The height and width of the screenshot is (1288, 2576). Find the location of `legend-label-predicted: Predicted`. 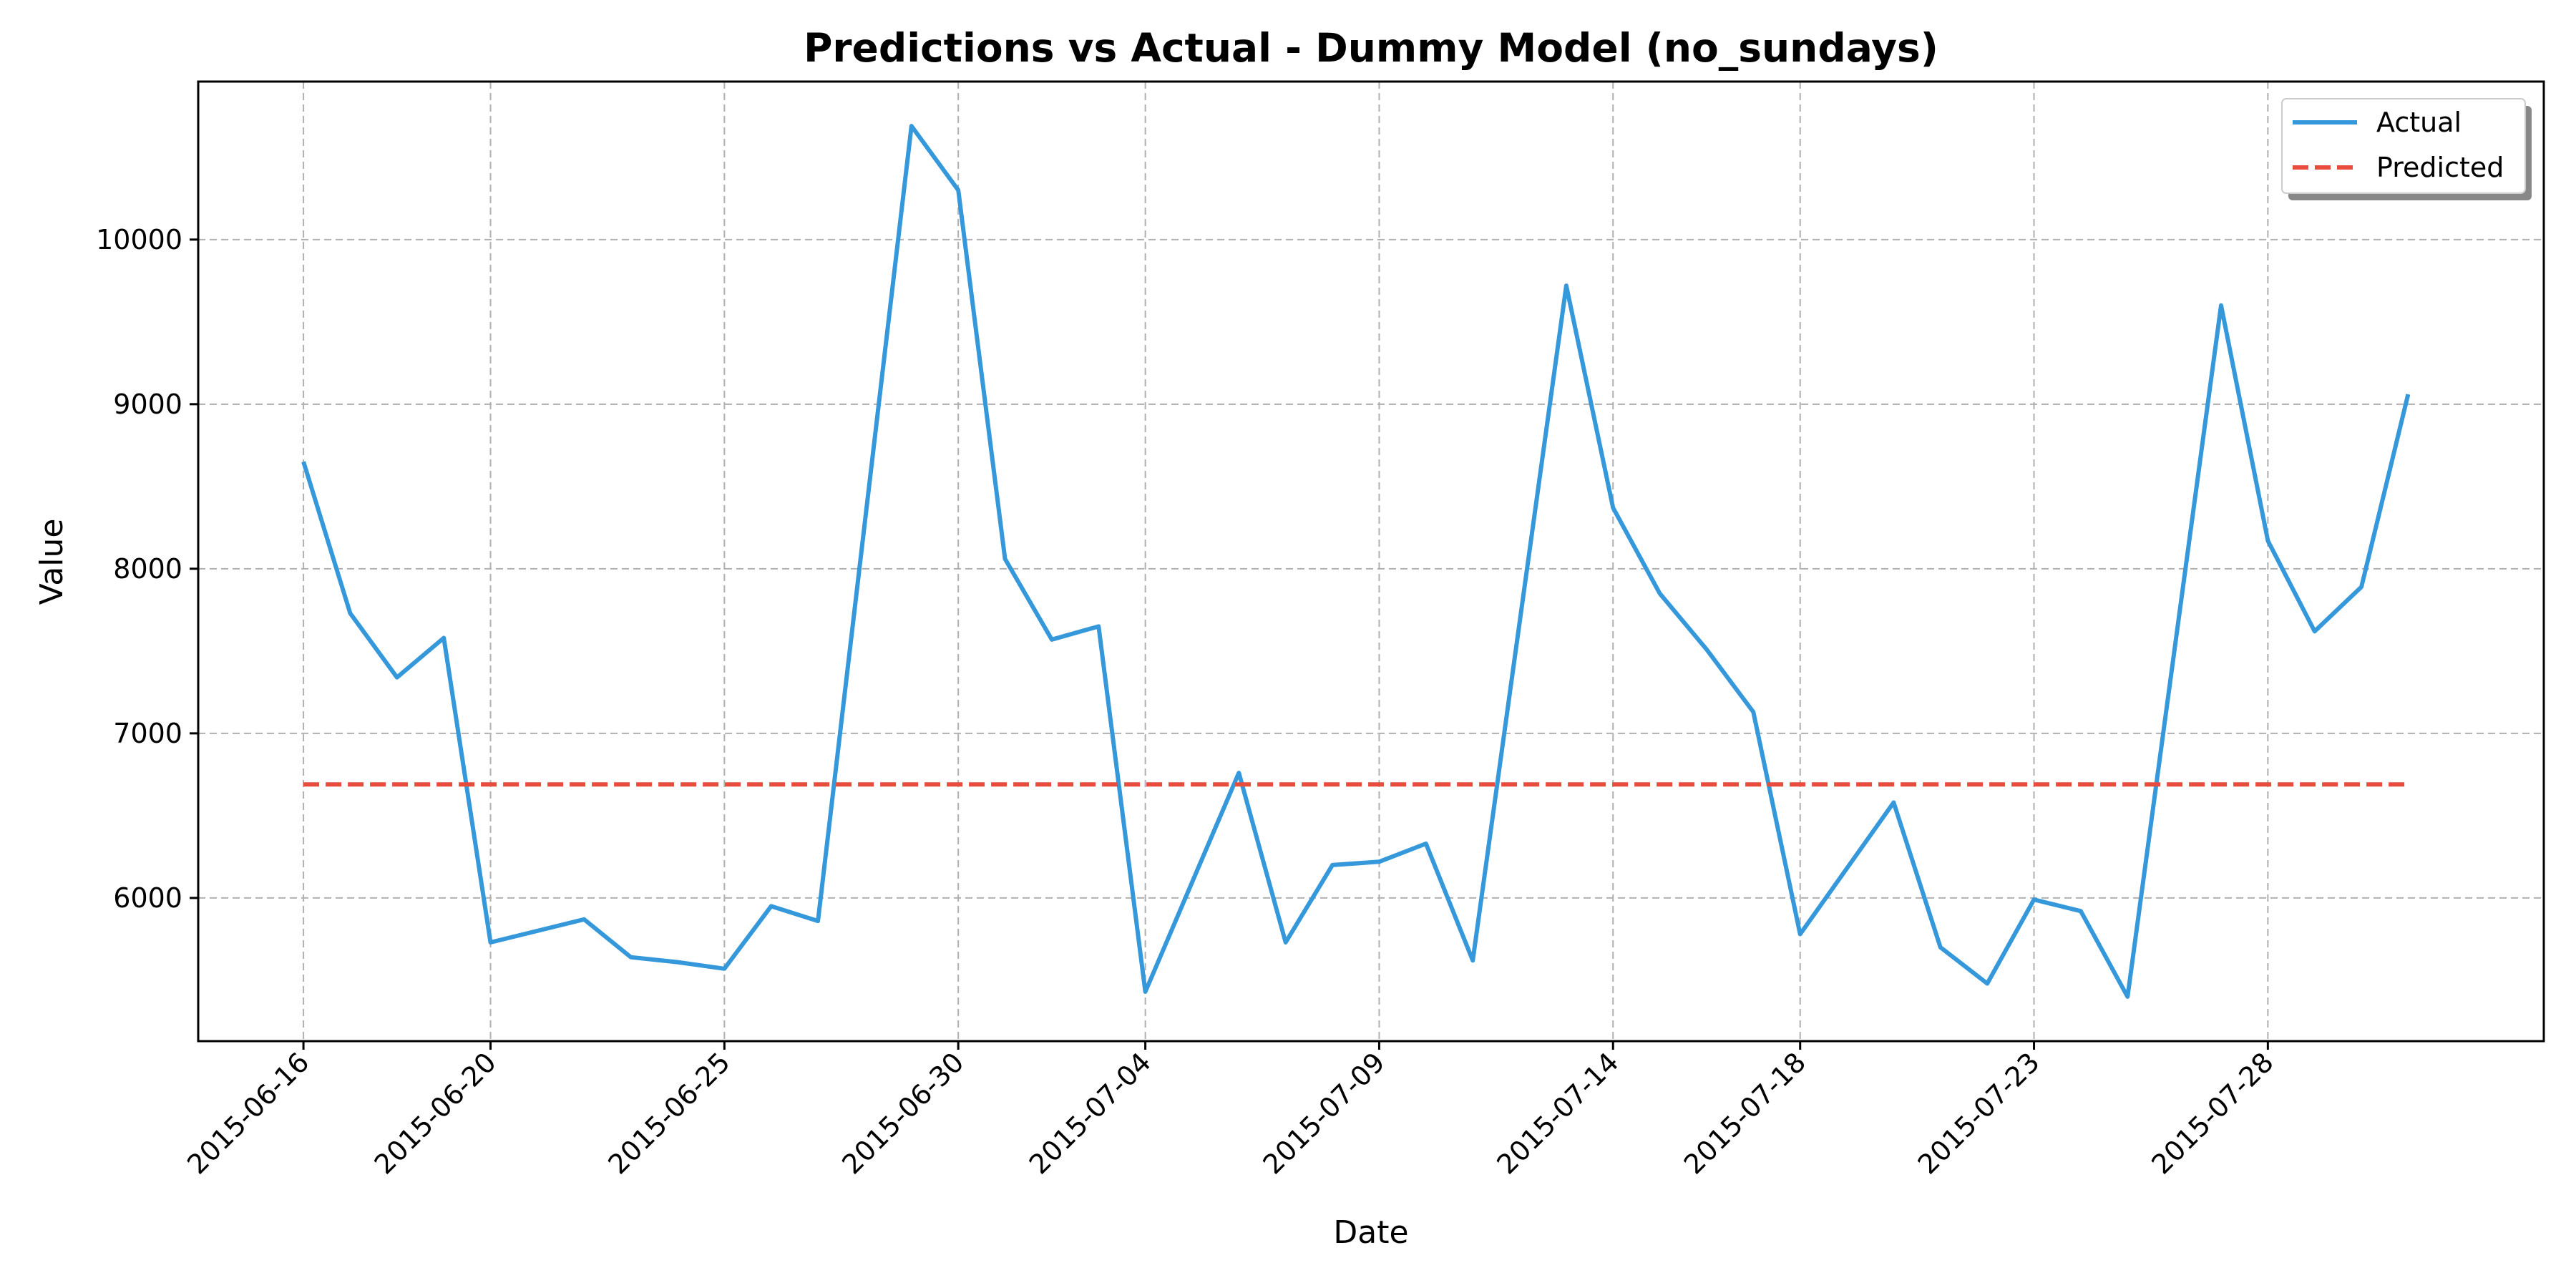

legend-label-predicted: Predicted is located at coordinates (2440, 167).